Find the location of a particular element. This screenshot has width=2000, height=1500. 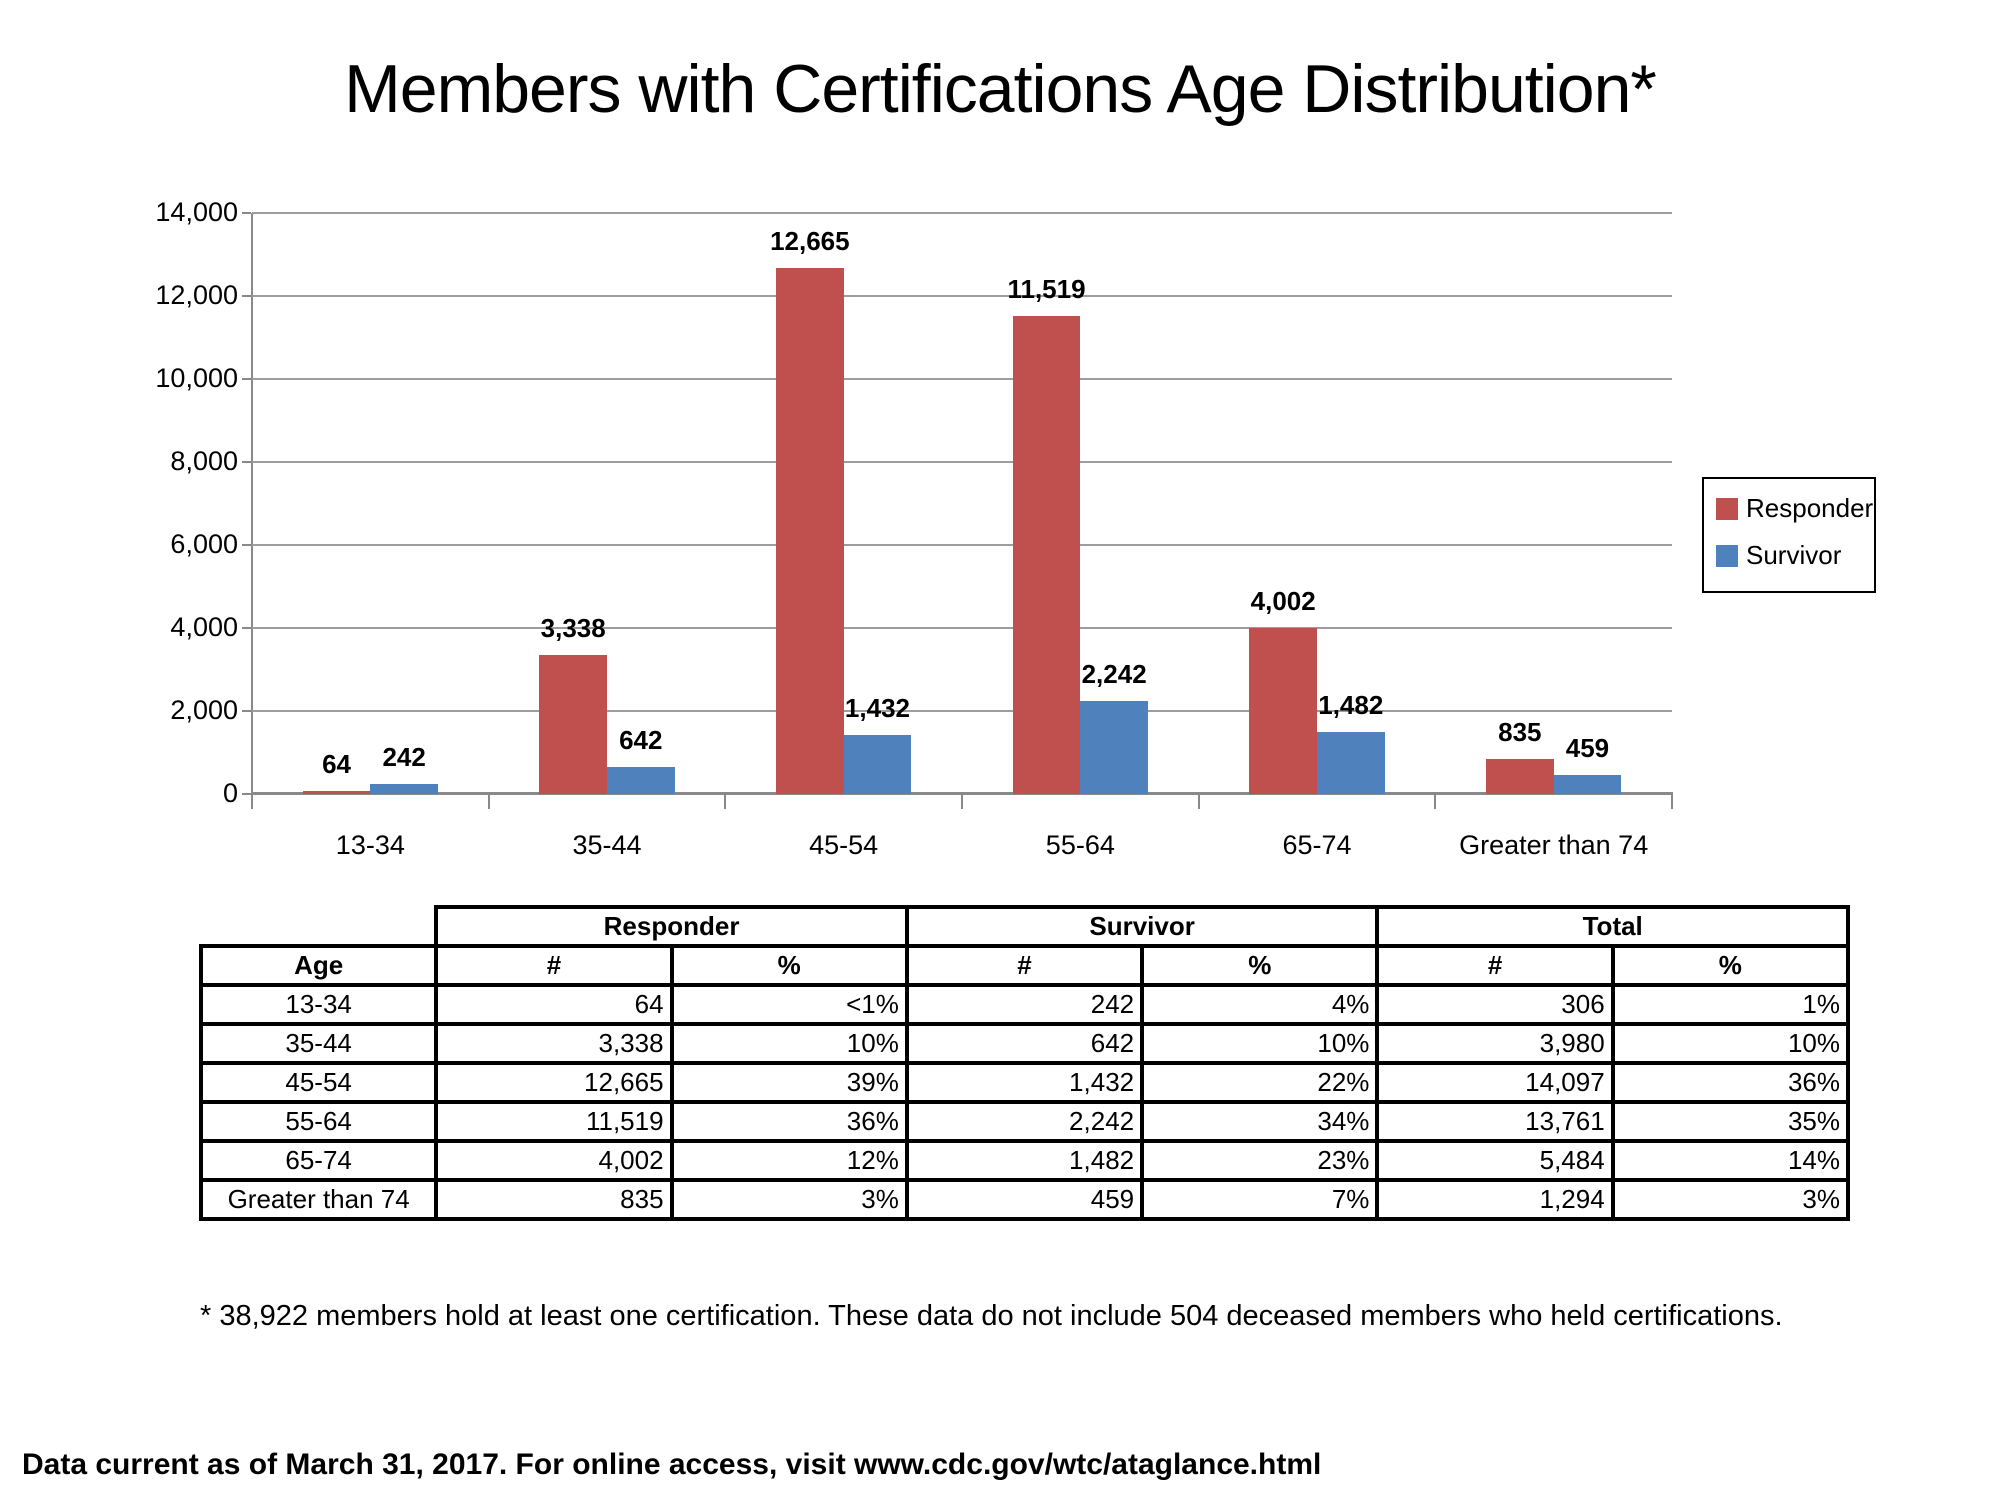

table-cell: 11,519 is located at coordinates (554, 1121).